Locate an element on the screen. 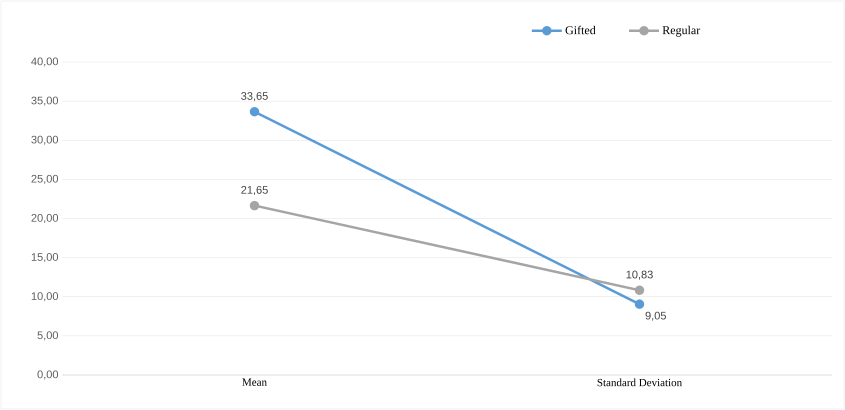 The width and height of the screenshot is (845, 410). x-tick-label: Standard Deviation is located at coordinates (640, 382).